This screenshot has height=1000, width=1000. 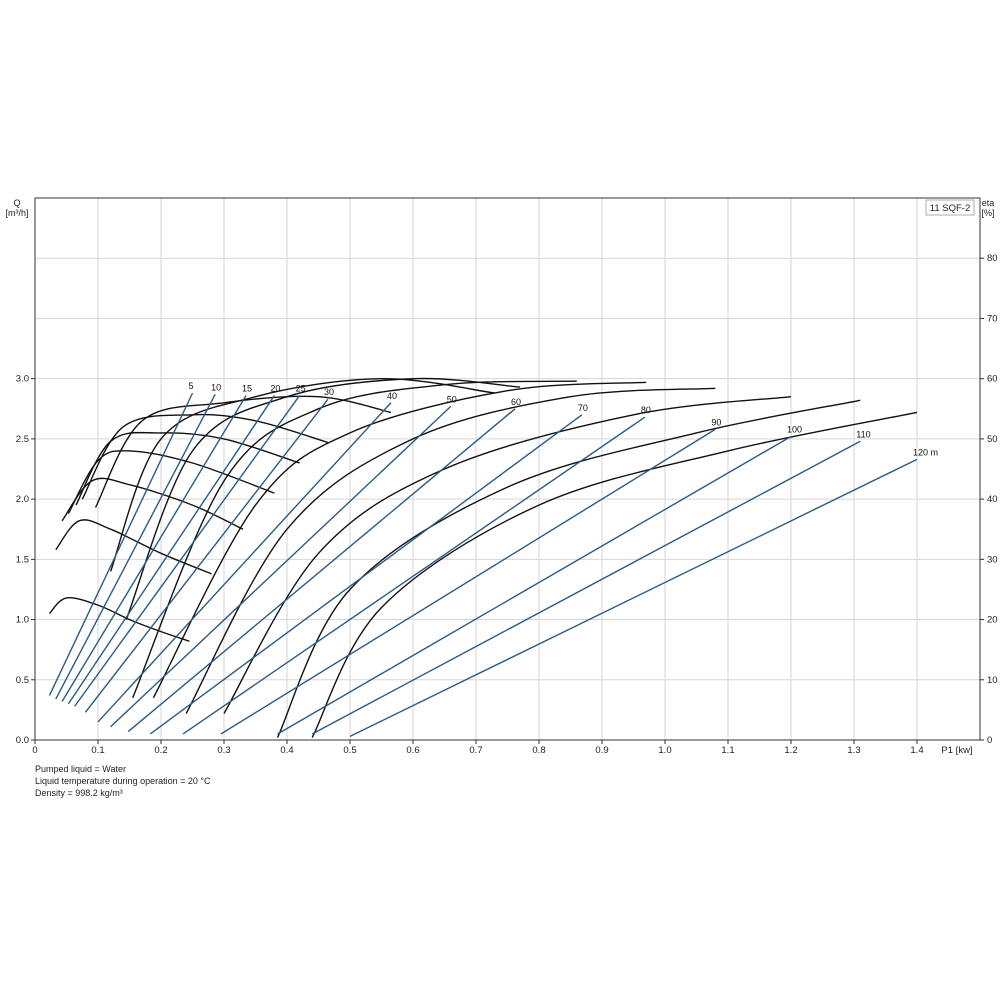 I want to click on y-right-tick-label: 30, so click(x=992, y=559).